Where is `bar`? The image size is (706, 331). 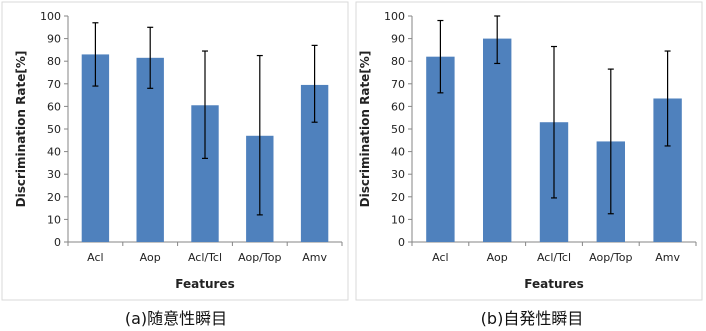 bar is located at coordinates (497, 140).